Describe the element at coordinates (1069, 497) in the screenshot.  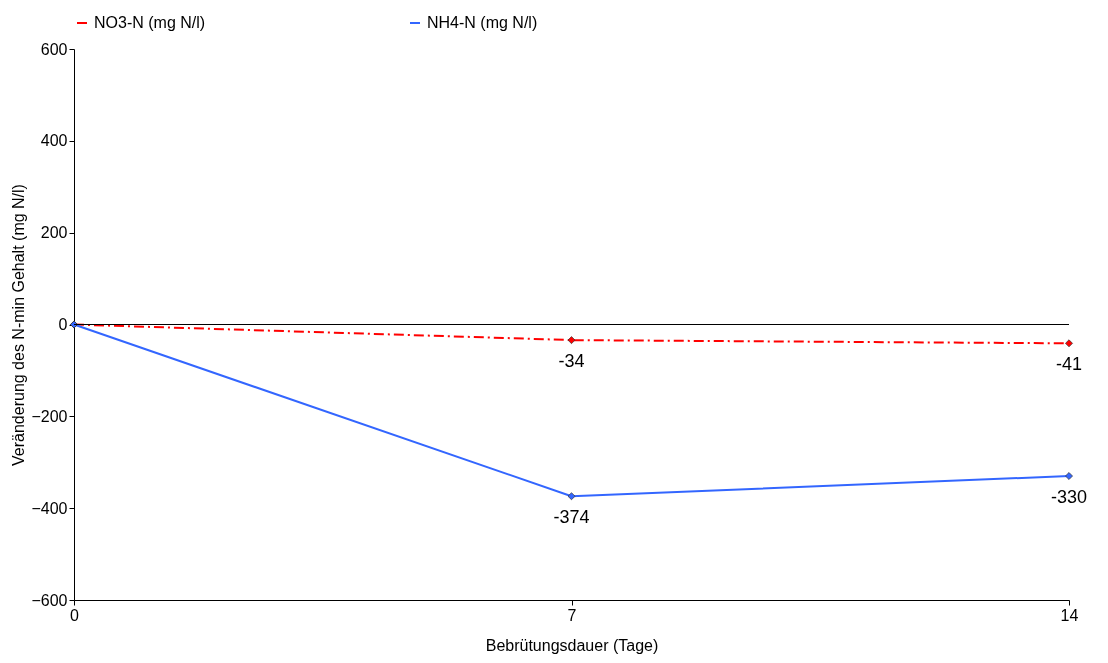
I see `data-label: -330` at that location.